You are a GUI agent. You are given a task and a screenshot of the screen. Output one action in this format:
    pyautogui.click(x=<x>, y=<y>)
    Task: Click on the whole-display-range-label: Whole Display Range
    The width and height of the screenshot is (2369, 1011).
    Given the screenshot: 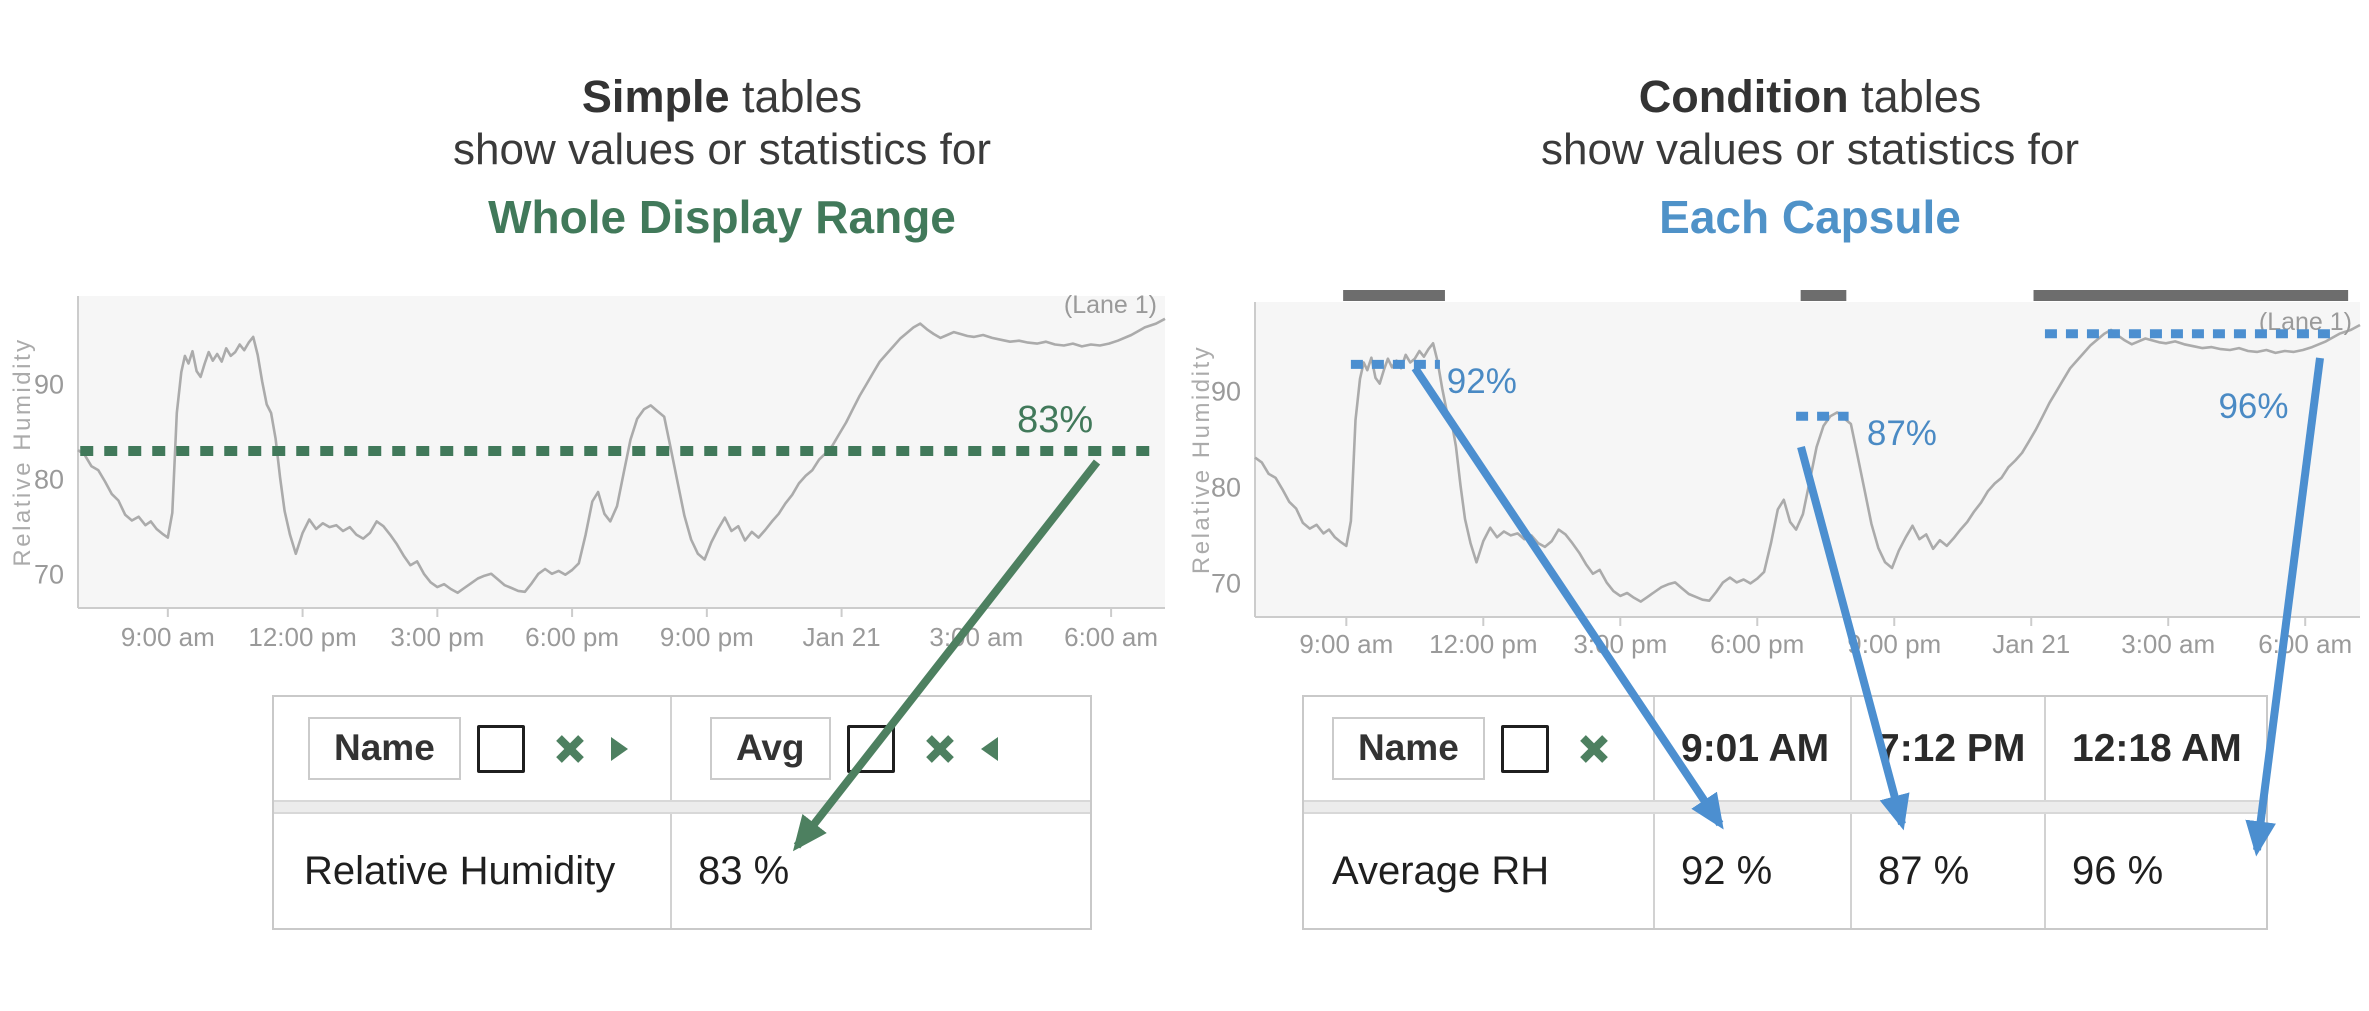 What is the action you would take?
    pyautogui.click(x=722, y=217)
    